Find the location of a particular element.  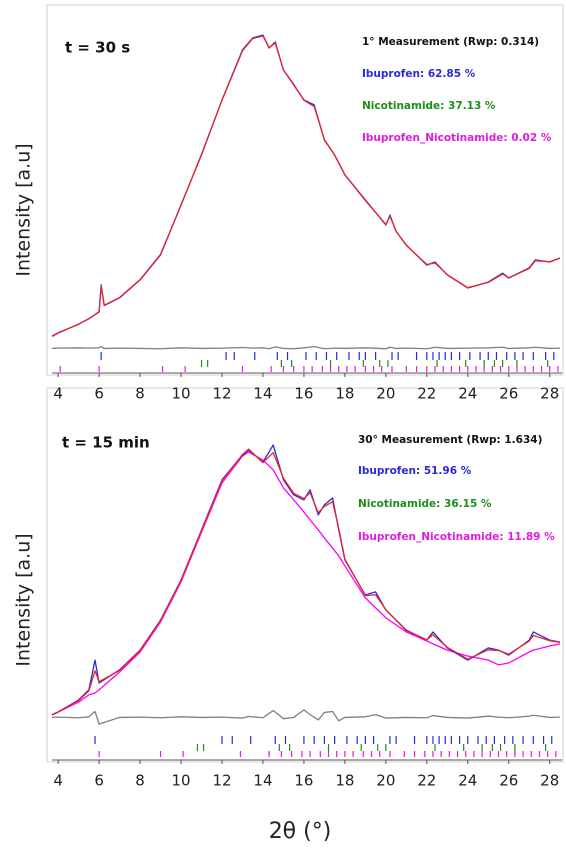

phase-label: Ibuprofen_Nicotinamide: 0.02 % is located at coordinates (457, 138).